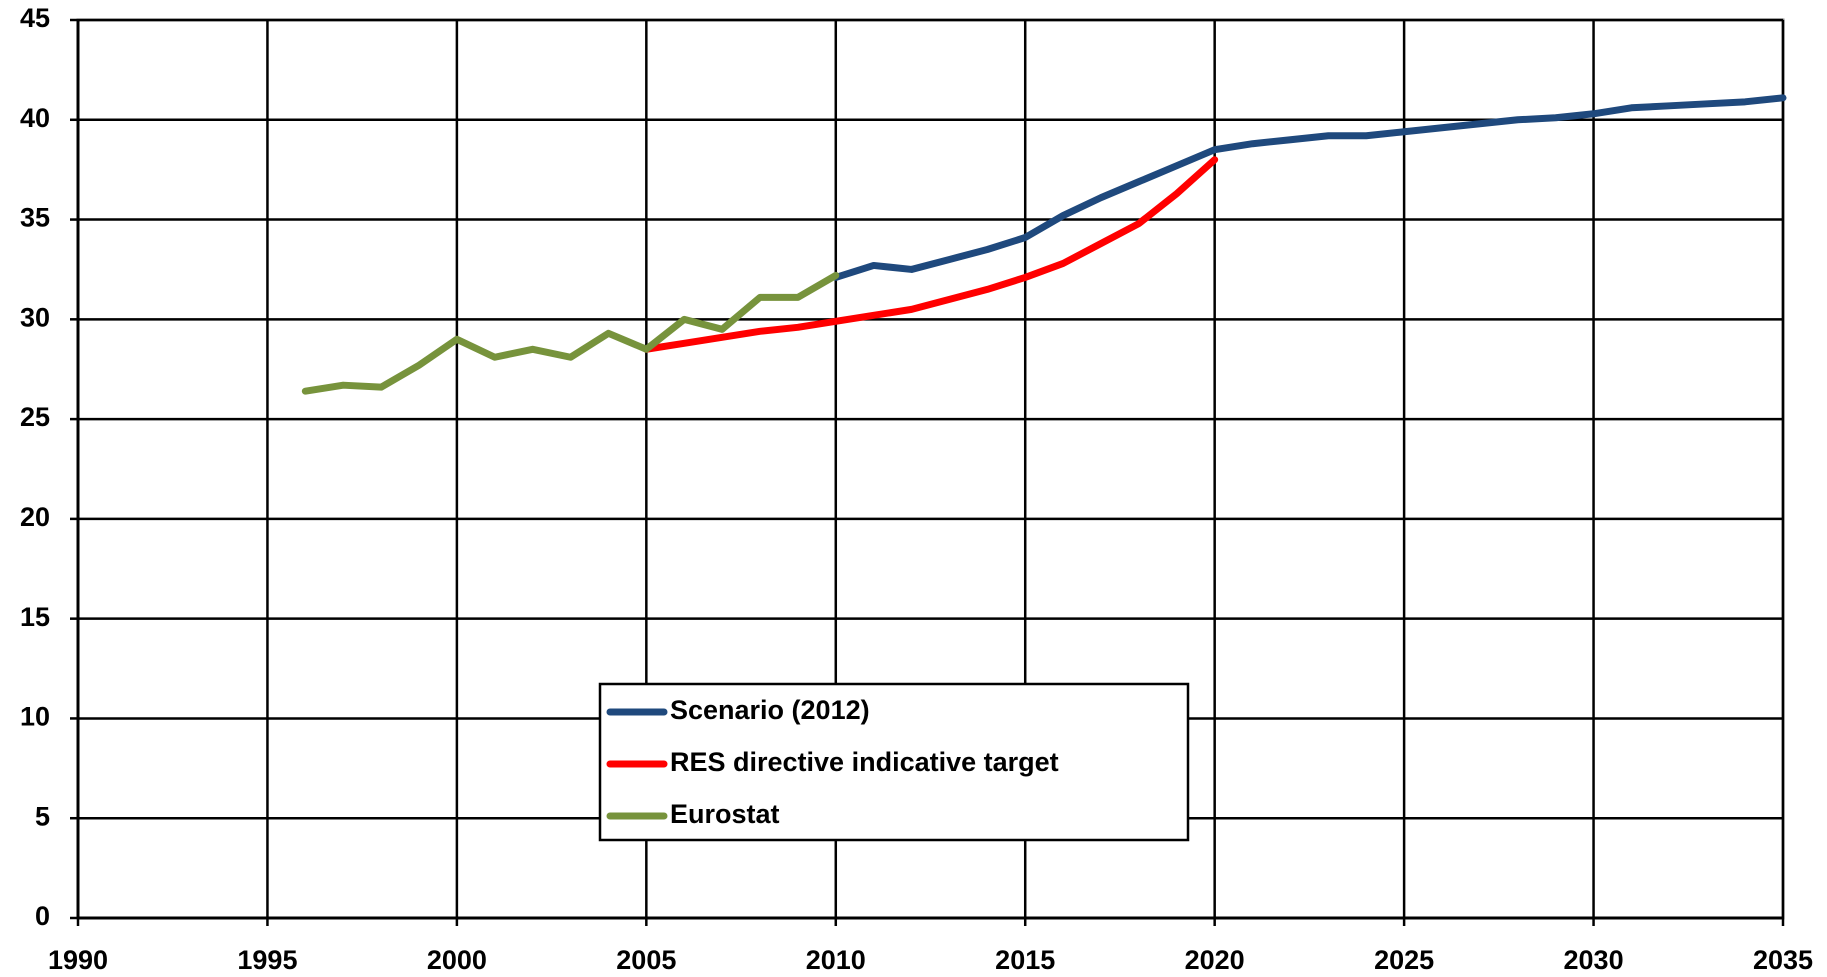 The width and height of the screenshot is (1827, 977). I want to click on legend-box, so click(894, 762).